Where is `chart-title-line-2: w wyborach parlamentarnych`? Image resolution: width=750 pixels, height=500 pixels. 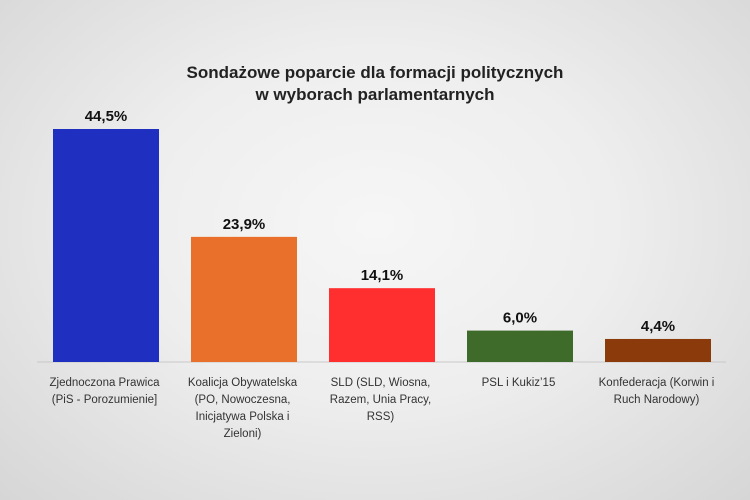 chart-title-line-2: w wyborach parlamentarnych is located at coordinates (375, 94).